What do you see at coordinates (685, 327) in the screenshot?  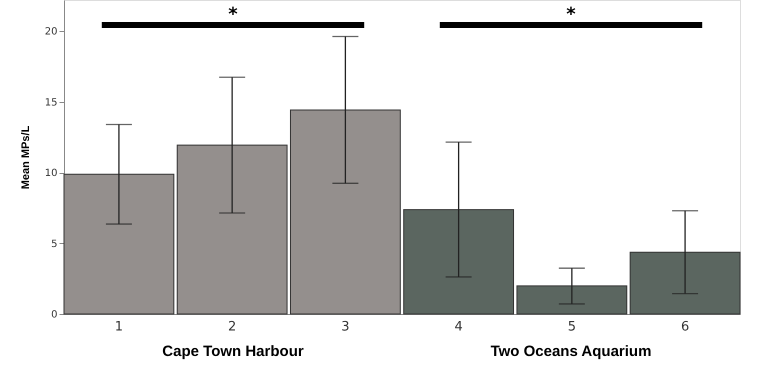 I see `x-tick-label: 6` at bounding box center [685, 327].